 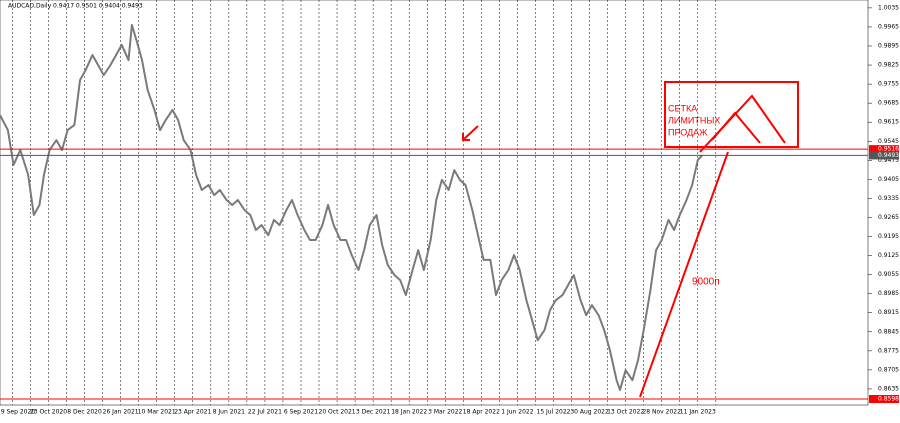 I want to click on x-tick-label: 18 Apr 2022, so click(x=481, y=412).